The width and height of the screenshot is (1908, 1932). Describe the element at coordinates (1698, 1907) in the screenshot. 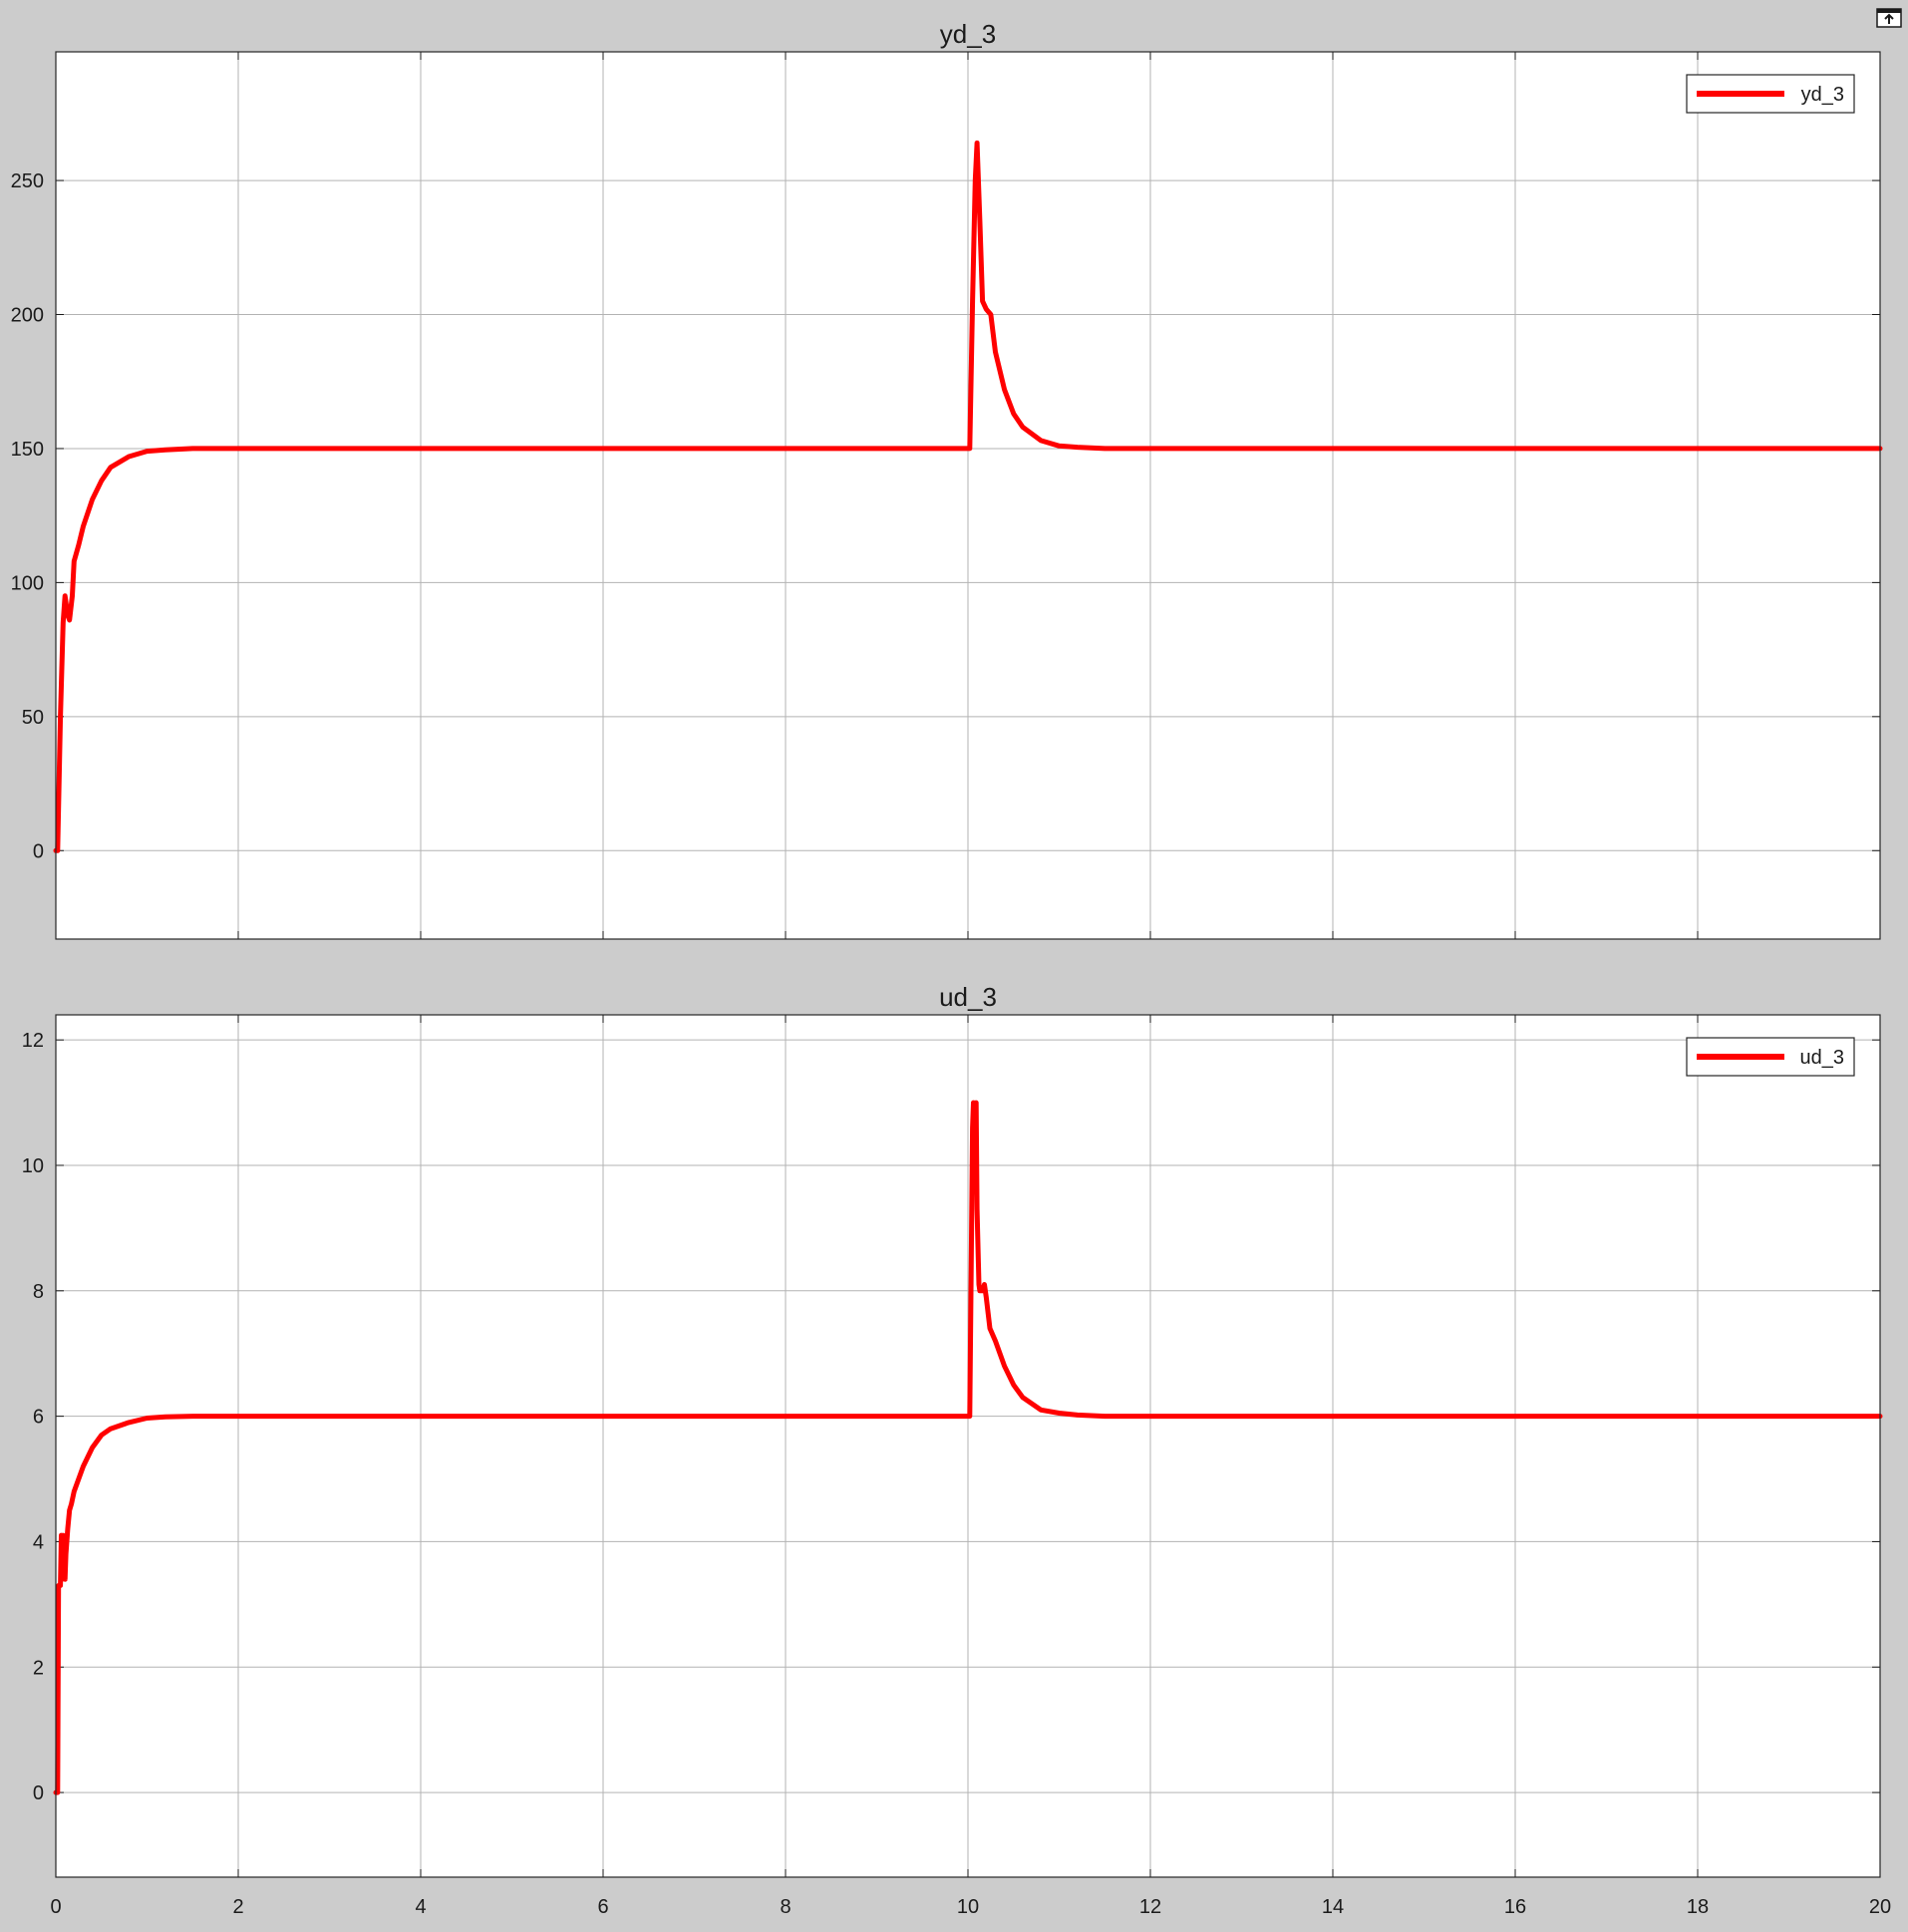

I see `x-tick-label: 18` at that location.